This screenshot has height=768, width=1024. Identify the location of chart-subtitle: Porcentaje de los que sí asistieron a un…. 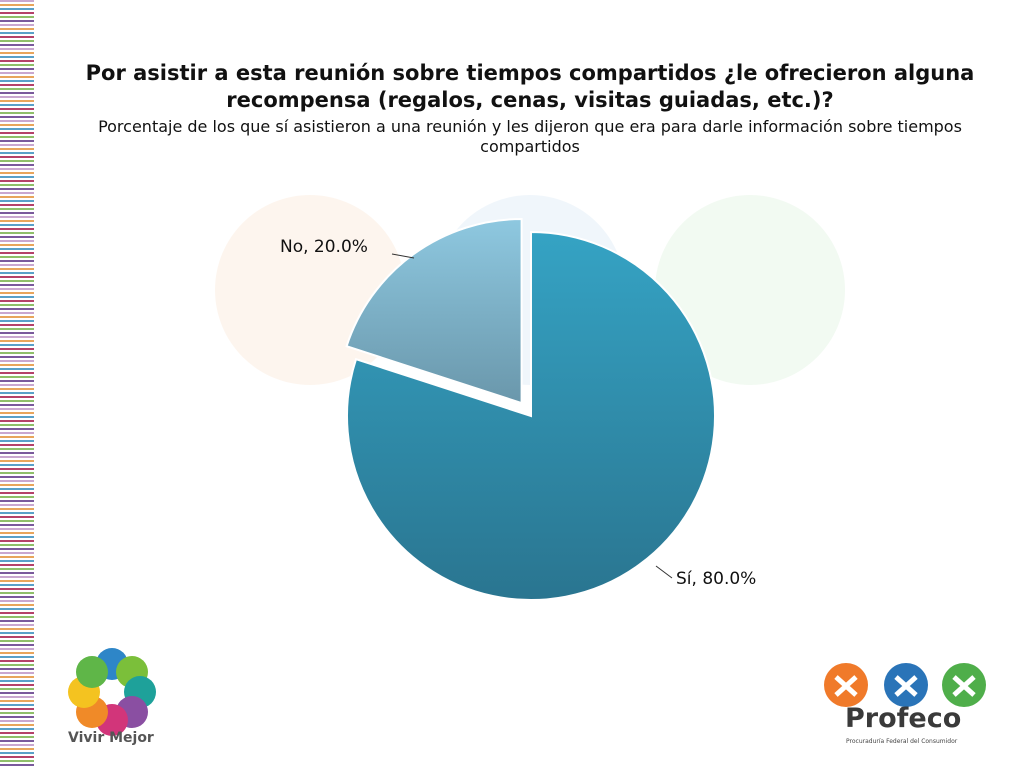
(530, 136).